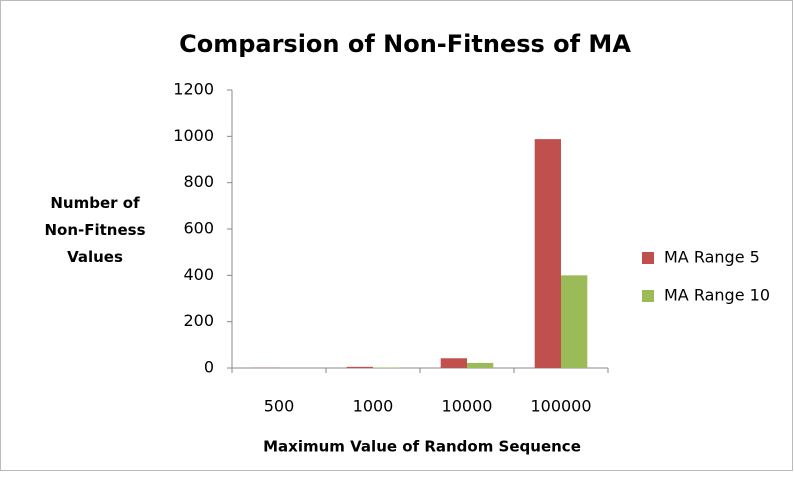 This screenshot has width=794, height=481. Describe the element at coordinates (198, 181) in the screenshot. I see `y-tick-label: 800` at that location.